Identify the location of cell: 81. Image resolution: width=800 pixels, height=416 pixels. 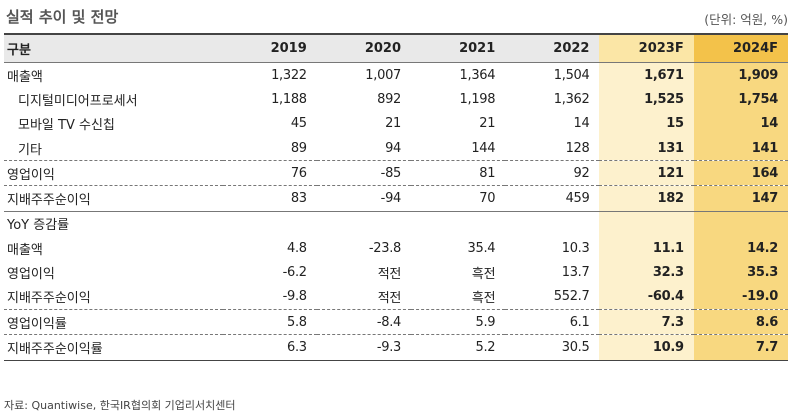
(458, 173).